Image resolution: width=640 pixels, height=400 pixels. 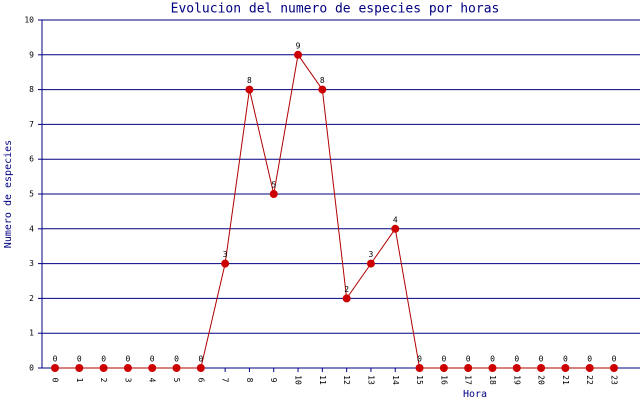 I want to click on x-tick-label: 2, so click(x=103, y=380).